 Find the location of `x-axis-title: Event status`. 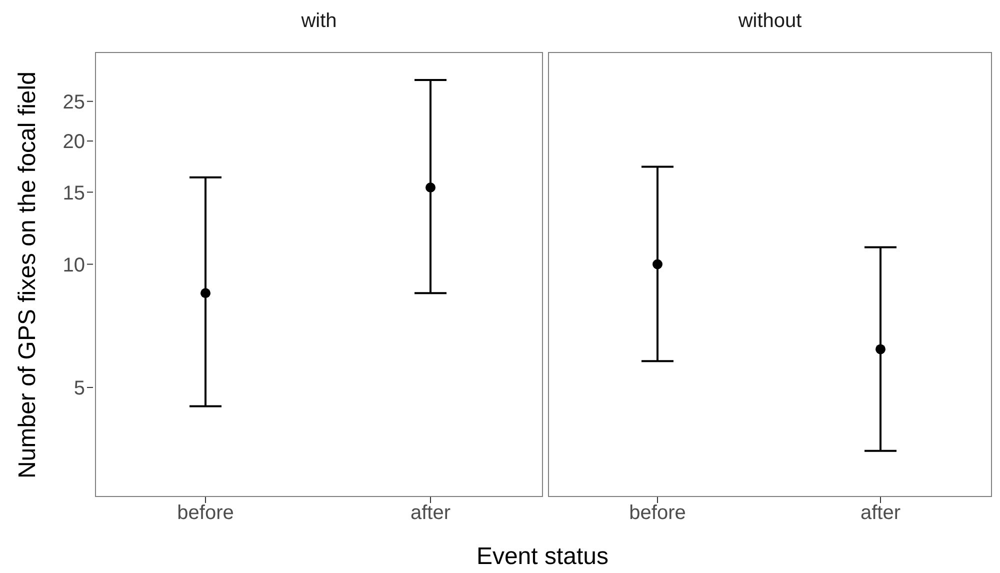

x-axis-title: Event status is located at coordinates (542, 557).